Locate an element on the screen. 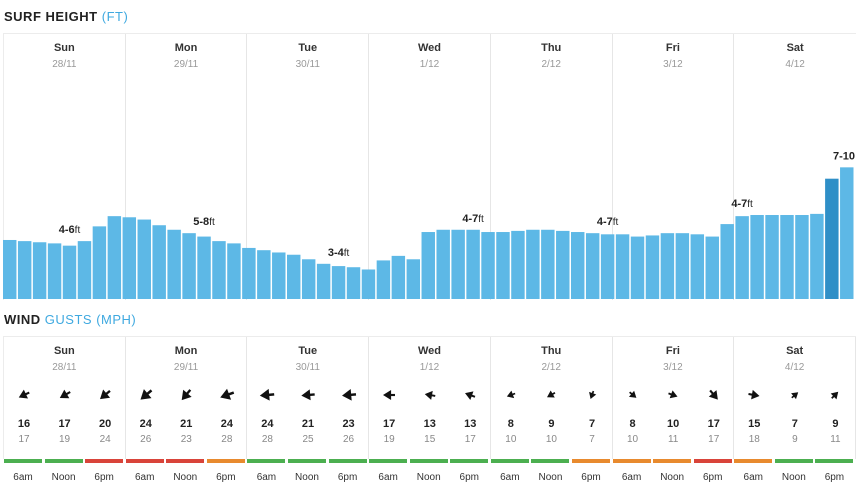  day-name: Tue is located at coordinates (308, 351).